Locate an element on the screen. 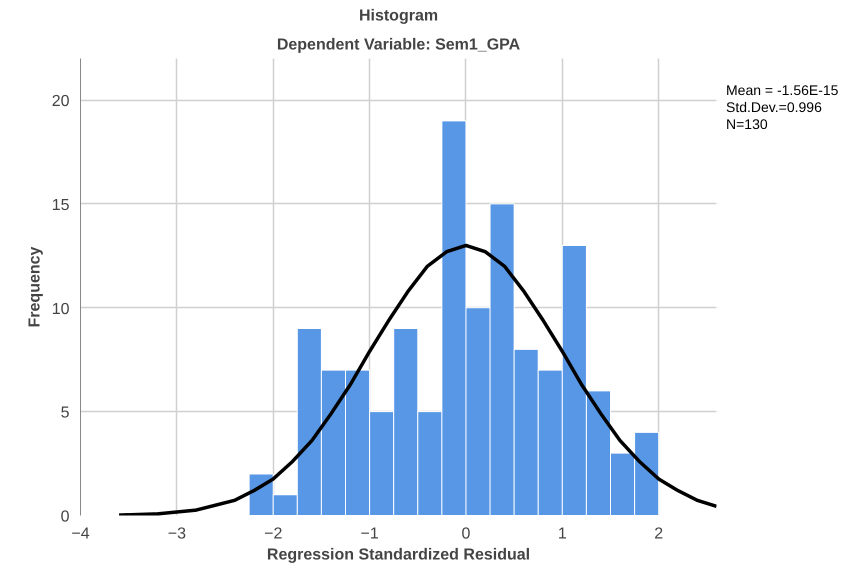 This screenshot has height=566, width=844. y-axis-title: Frequency is located at coordinates (35, 287).